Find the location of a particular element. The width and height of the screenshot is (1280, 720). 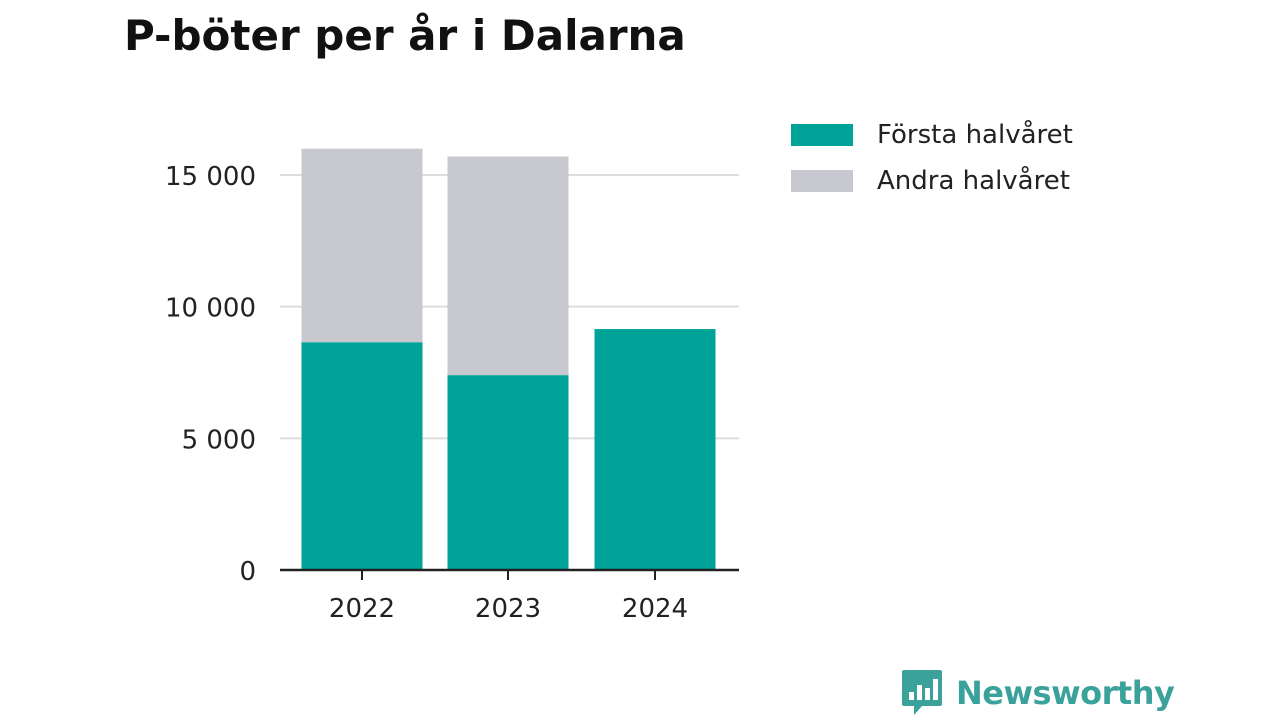

y-tick-label: 10 000 is located at coordinates (210, 309).